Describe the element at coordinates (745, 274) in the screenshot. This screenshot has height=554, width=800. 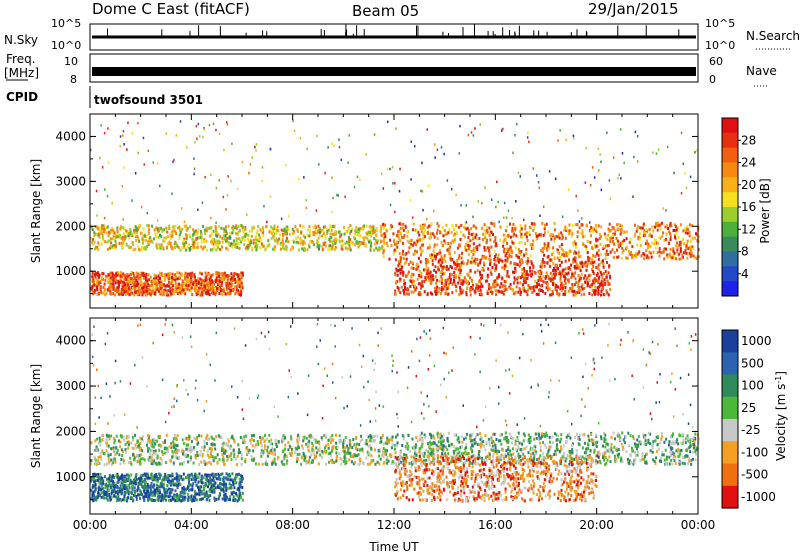
I see `power-colorbar-tick-label: 4` at that location.